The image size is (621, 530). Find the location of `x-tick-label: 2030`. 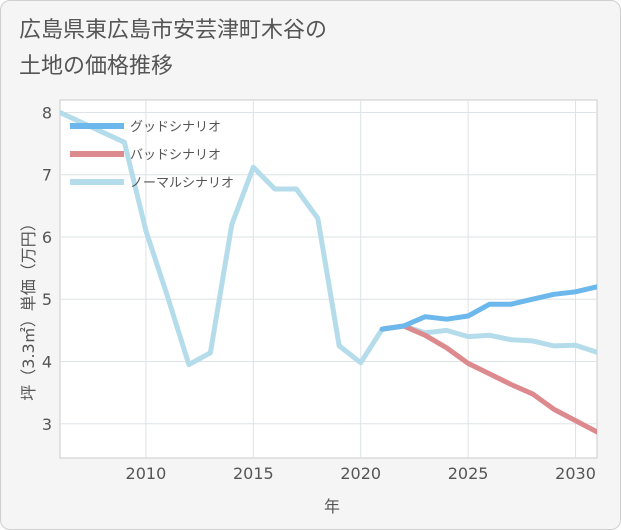

x-tick-label: 2030 is located at coordinates (575, 473).